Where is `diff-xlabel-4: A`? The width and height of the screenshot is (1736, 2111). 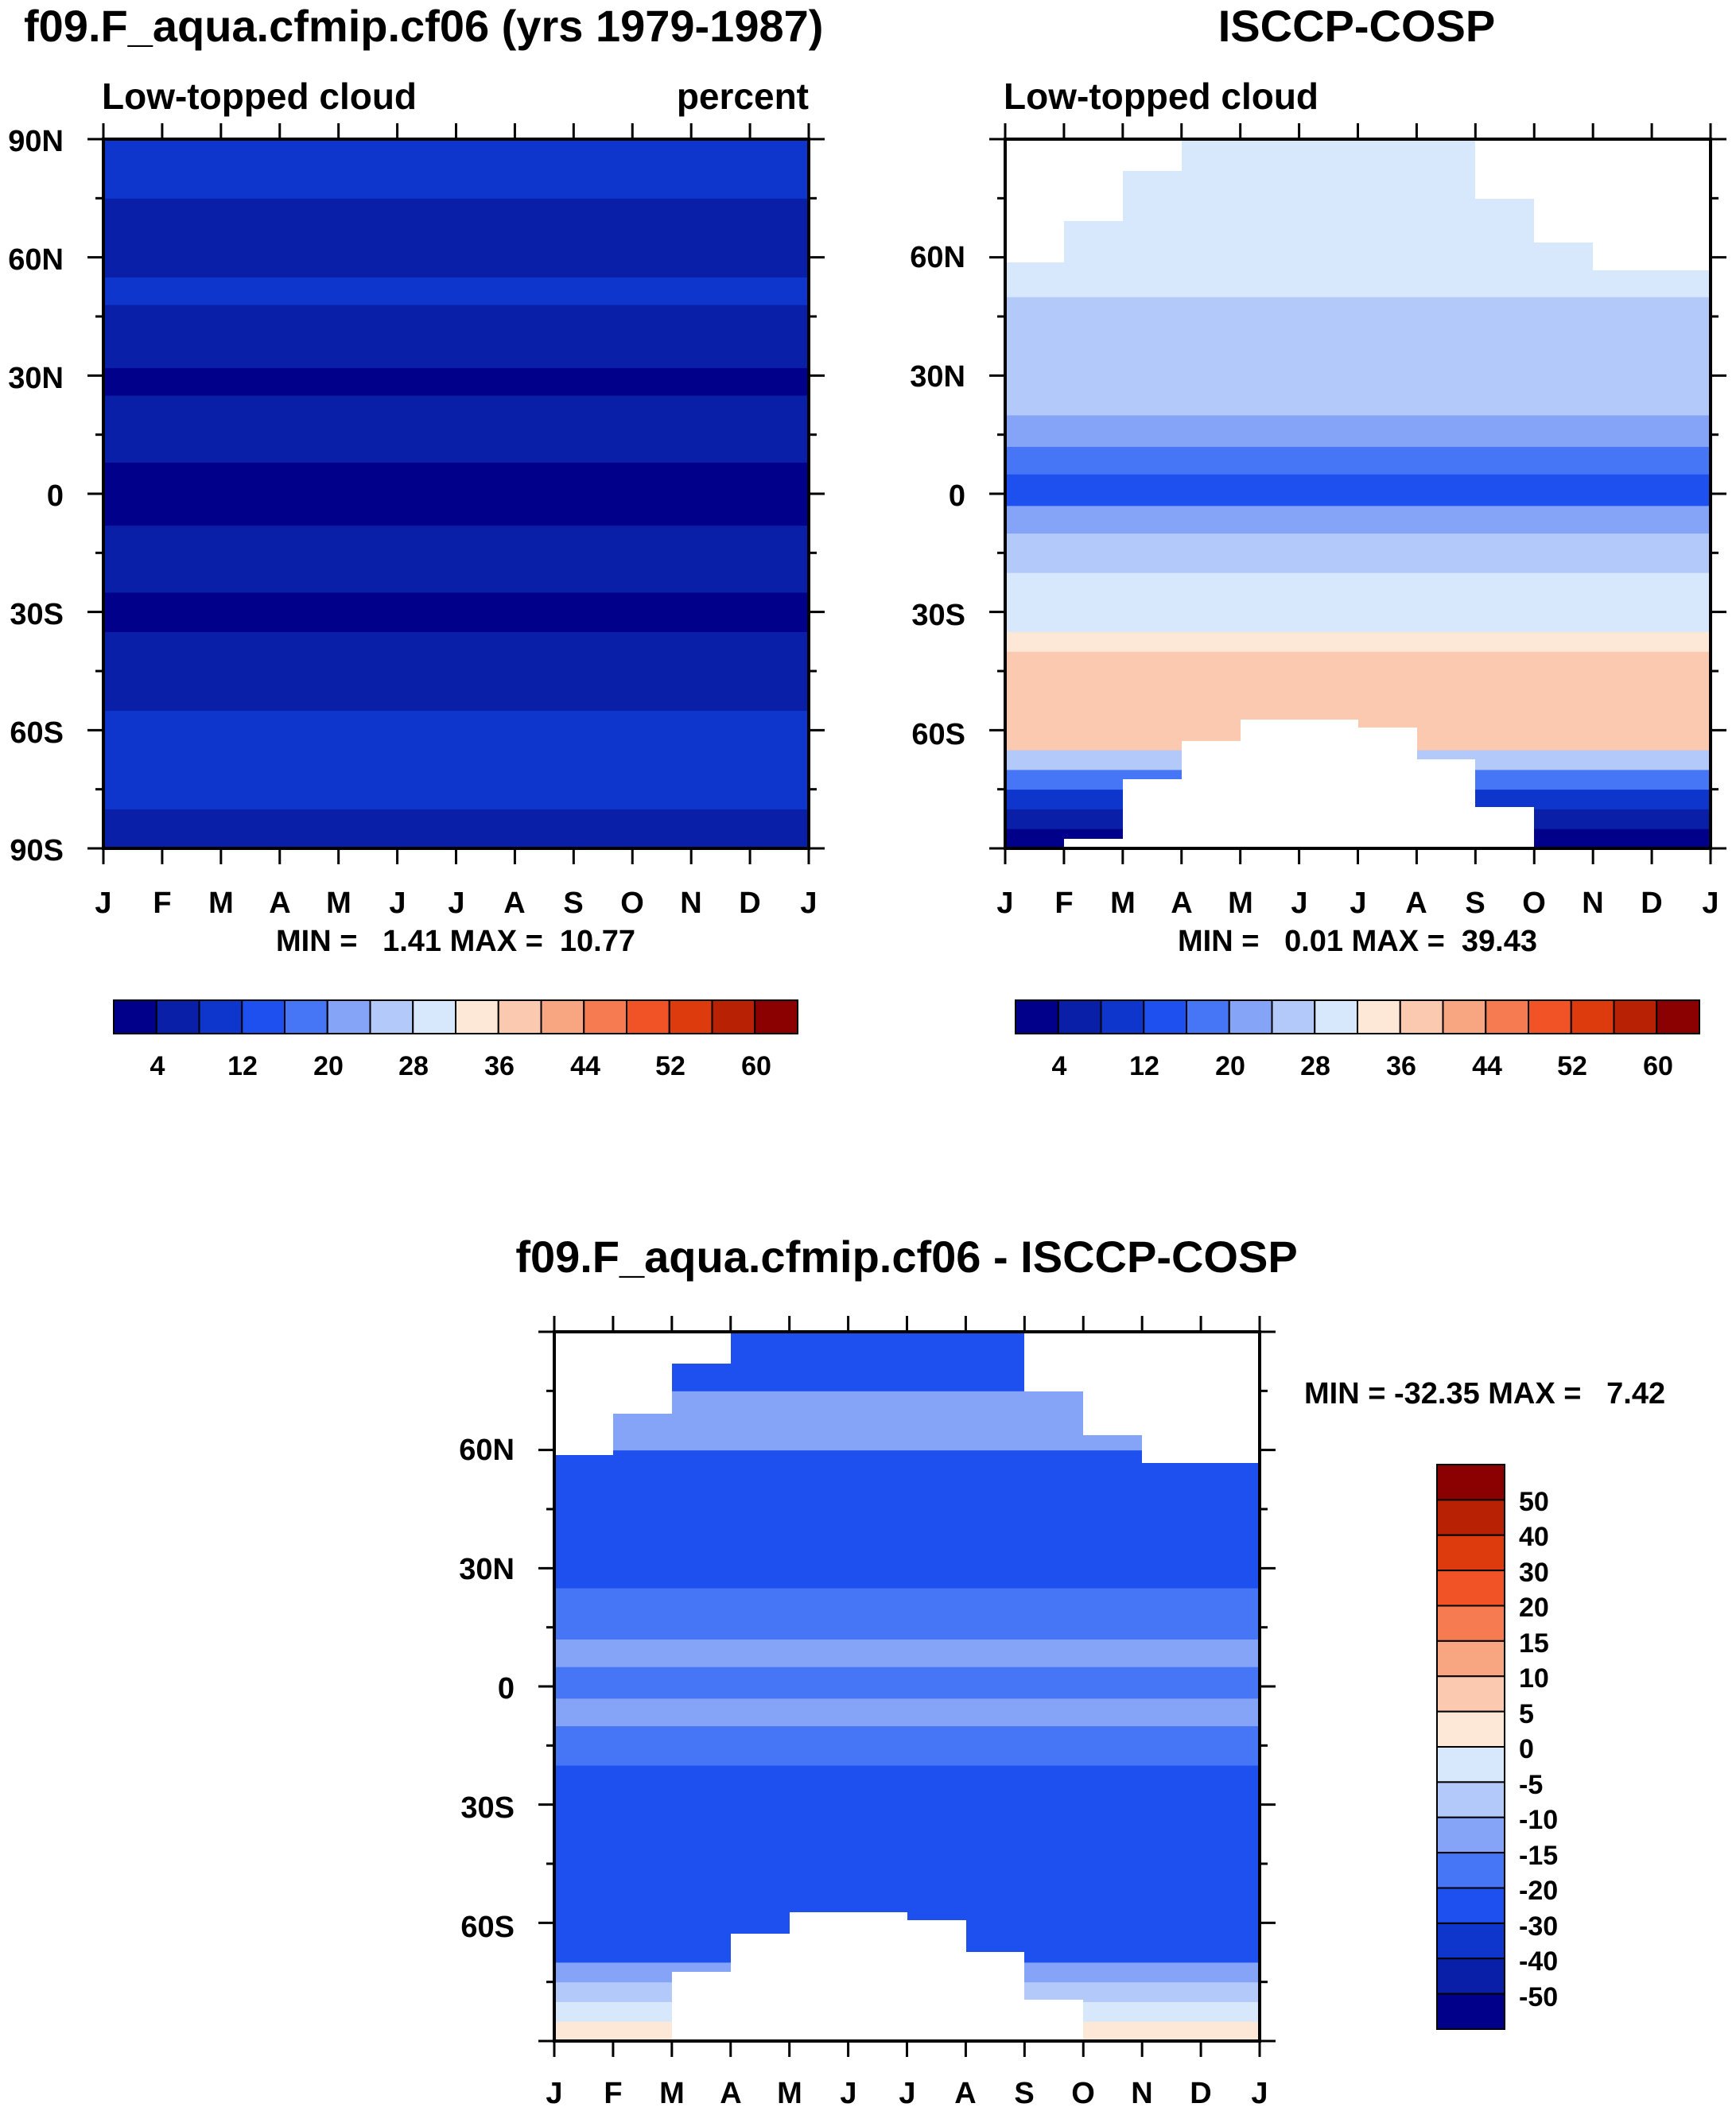
diff-xlabel-4: A is located at coordinates (730, 2093).